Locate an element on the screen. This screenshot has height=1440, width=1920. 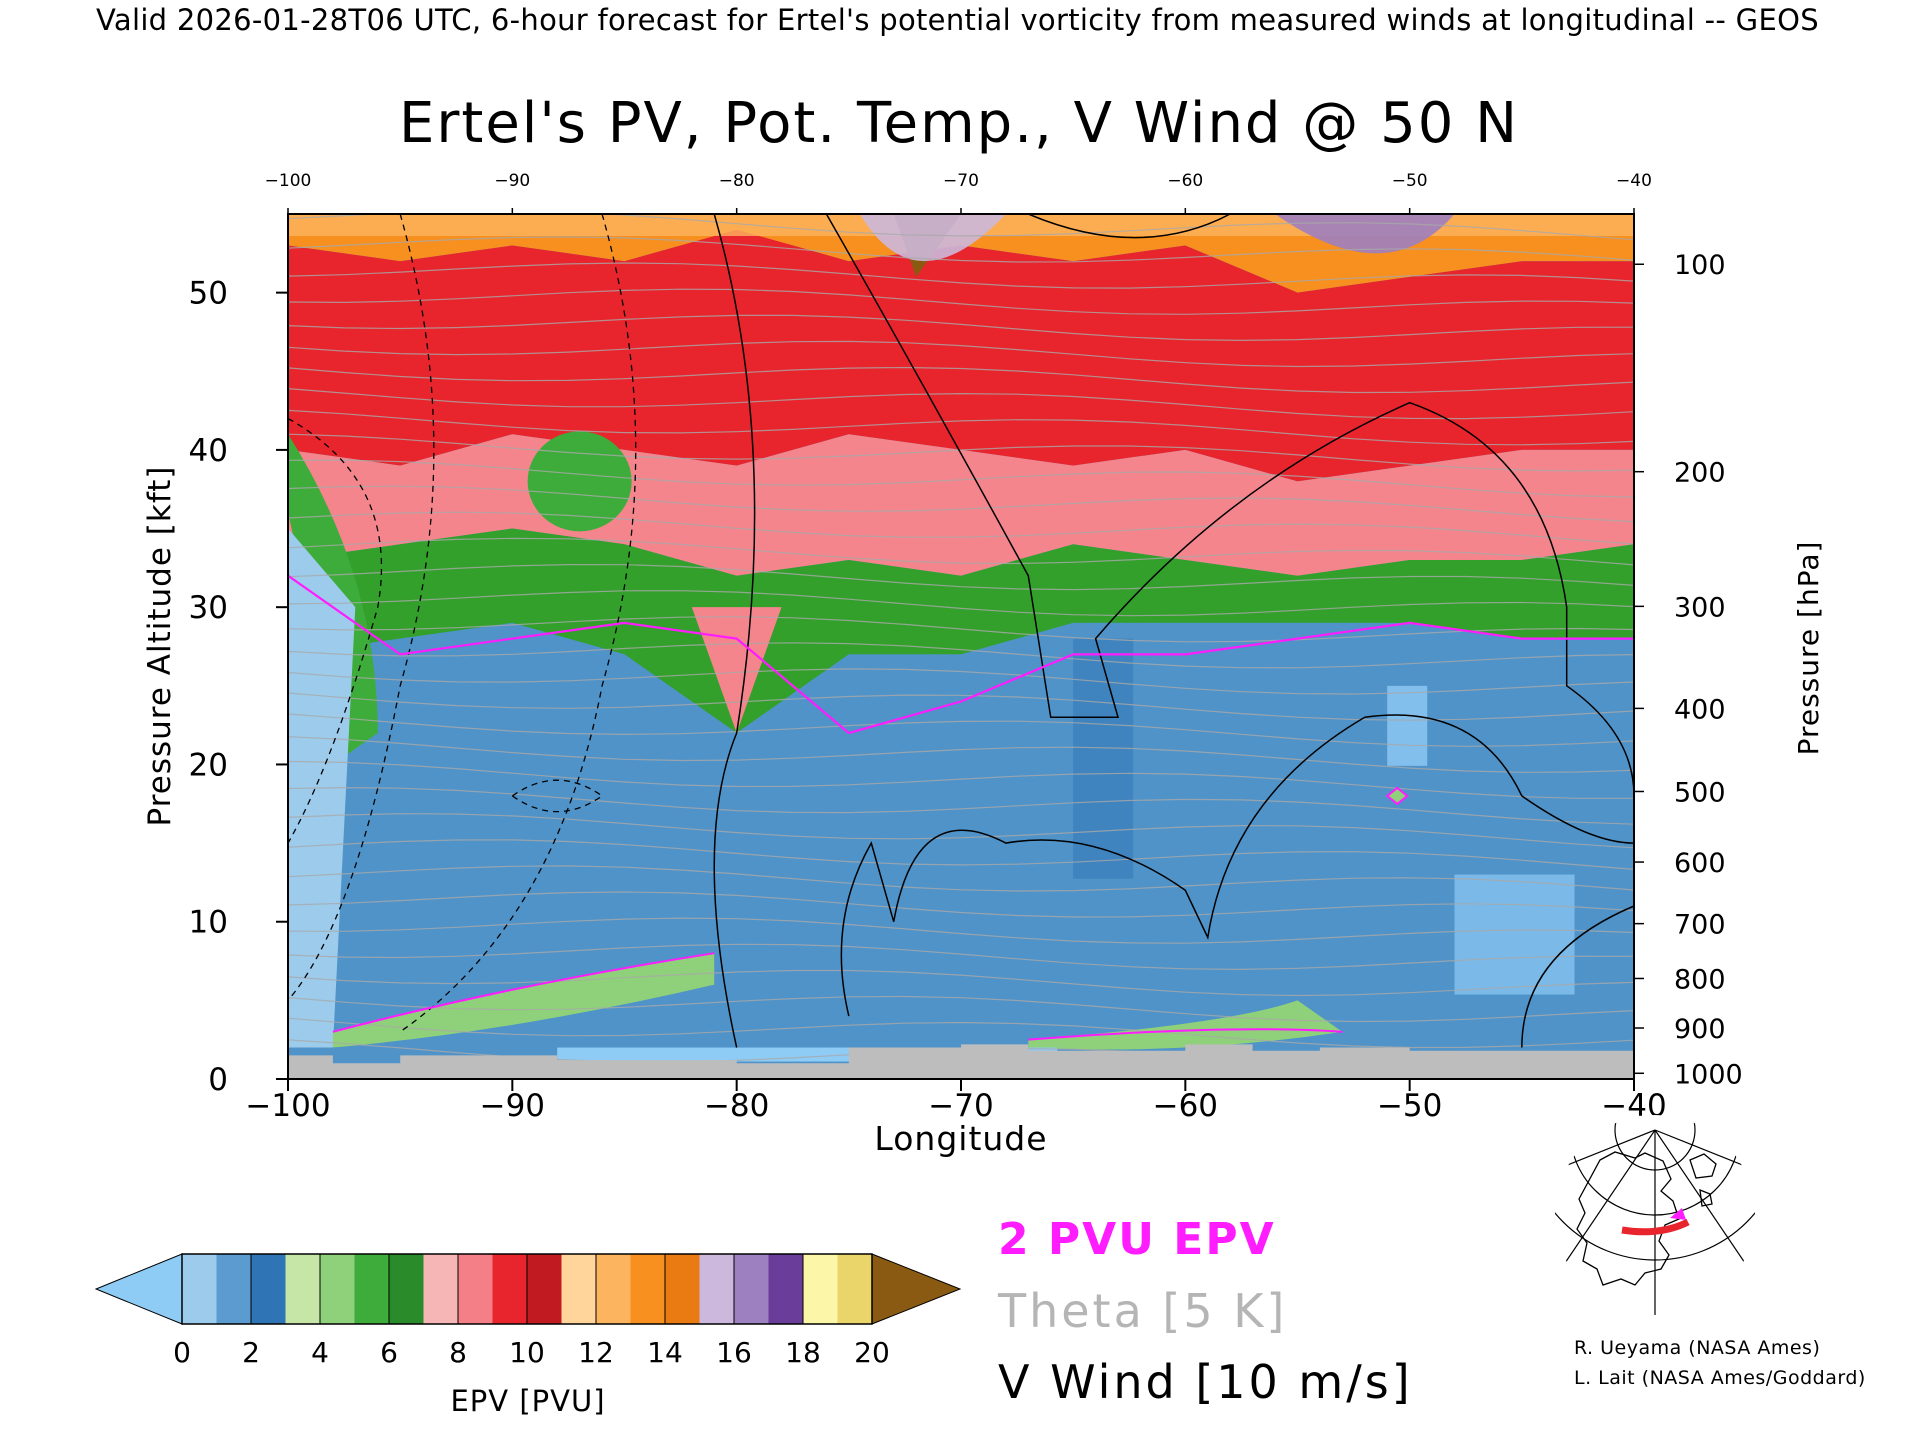
x-tick-label: −100 is located at coordinates (287, 1106).